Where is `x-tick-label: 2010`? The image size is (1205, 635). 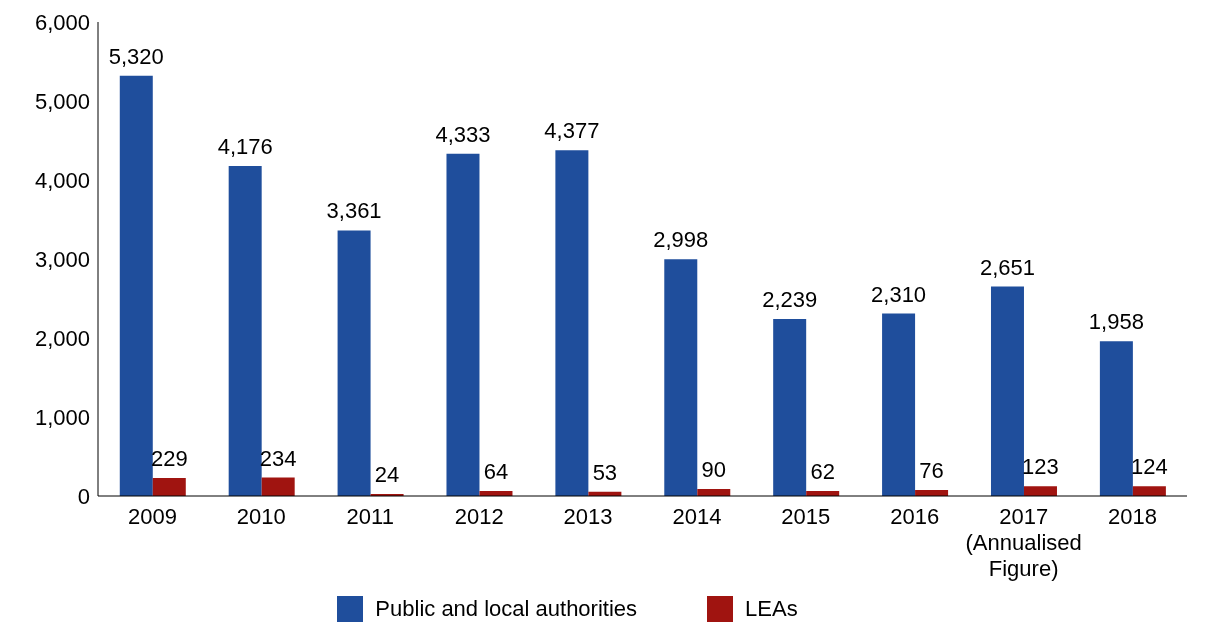
x-tick-label: 2010 is located at coordinates (261, 516).